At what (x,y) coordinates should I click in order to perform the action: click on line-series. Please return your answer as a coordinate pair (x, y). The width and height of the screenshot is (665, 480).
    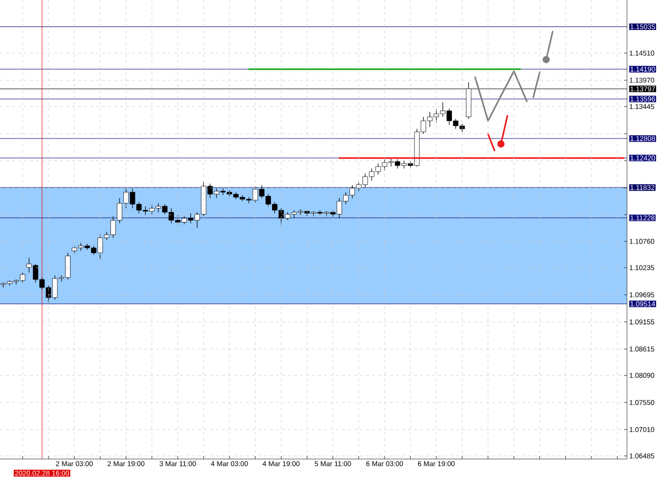
    Looking at the image, I should click on (501, 96).